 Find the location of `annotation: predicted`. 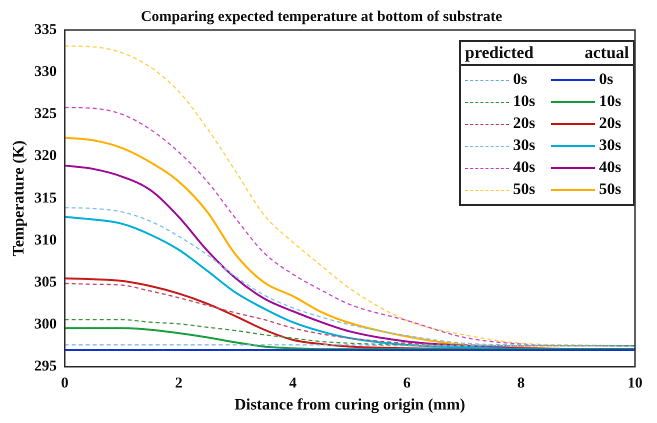

annotation: predicted is located at coordinates (499, 53).